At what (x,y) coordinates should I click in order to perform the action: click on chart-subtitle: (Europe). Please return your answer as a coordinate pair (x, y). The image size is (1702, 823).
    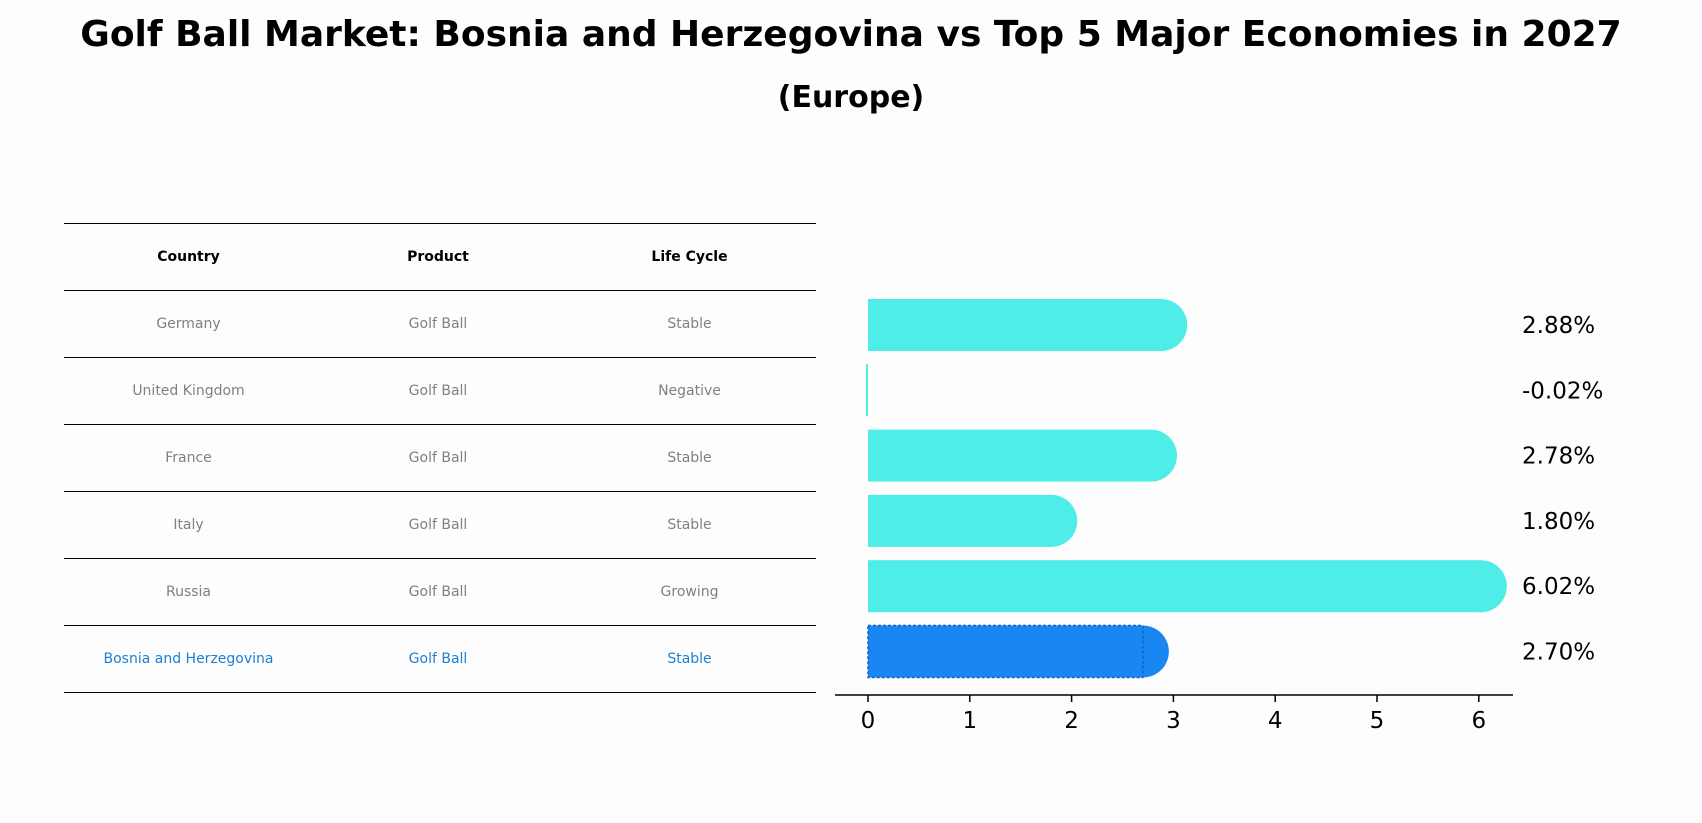
    Looking at the image, I should click on (851, 97).